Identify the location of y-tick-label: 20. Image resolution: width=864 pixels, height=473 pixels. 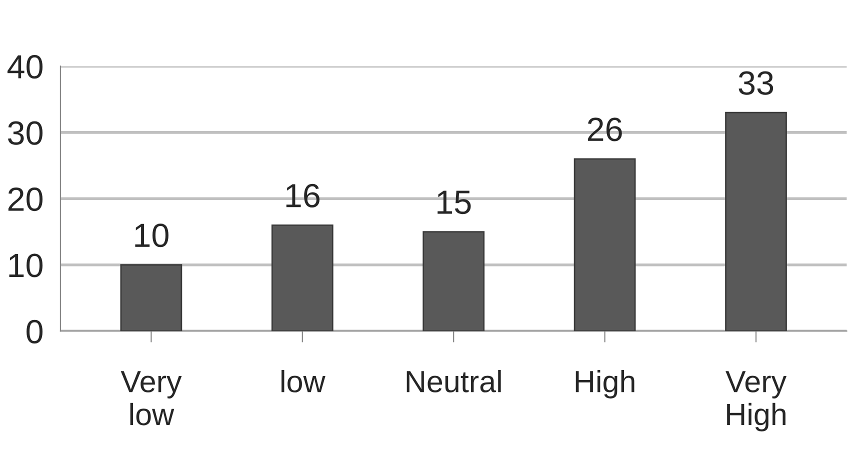
(25, 199).